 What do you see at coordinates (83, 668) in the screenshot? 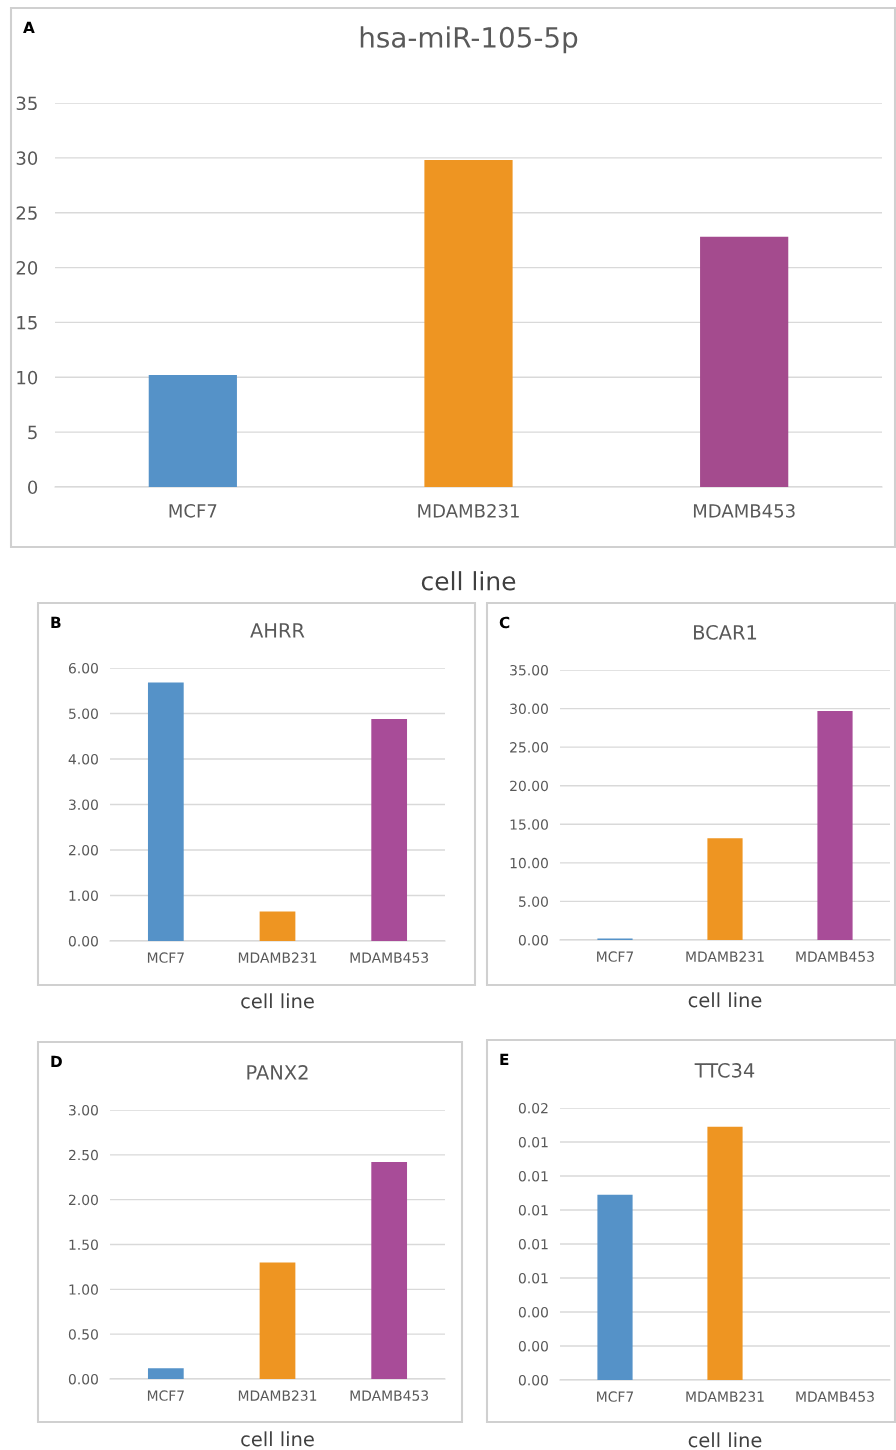
I see `y-tick-label: 6.00` at bounding box center [83, 668].